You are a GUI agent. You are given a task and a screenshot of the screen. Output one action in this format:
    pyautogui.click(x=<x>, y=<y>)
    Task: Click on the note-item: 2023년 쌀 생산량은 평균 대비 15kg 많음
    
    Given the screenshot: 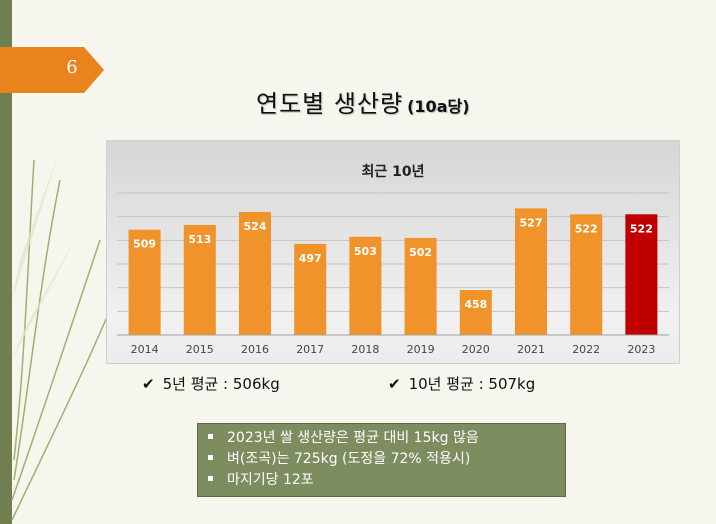 What is the action you would take?
    pyautogui.click(x=386, y=438)
    